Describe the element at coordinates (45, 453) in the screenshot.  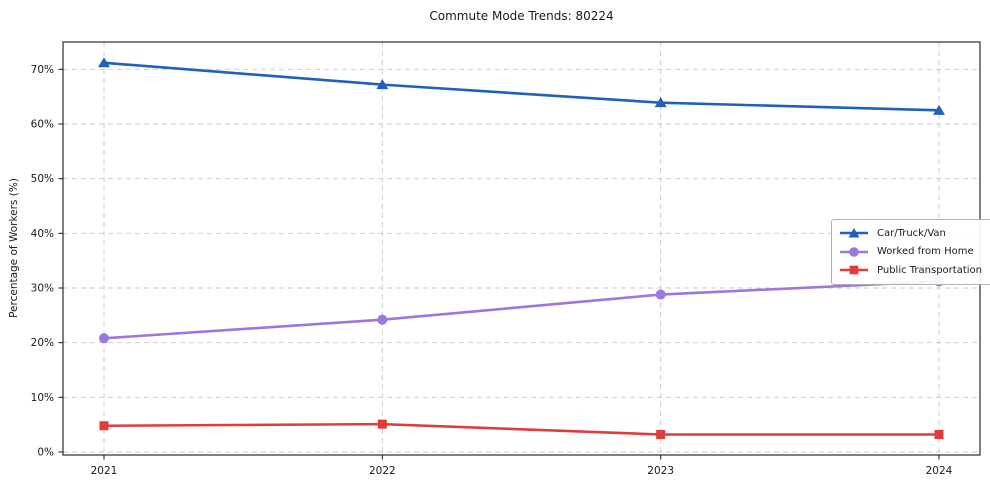
I see `y-tick-label: 0%` at that location.